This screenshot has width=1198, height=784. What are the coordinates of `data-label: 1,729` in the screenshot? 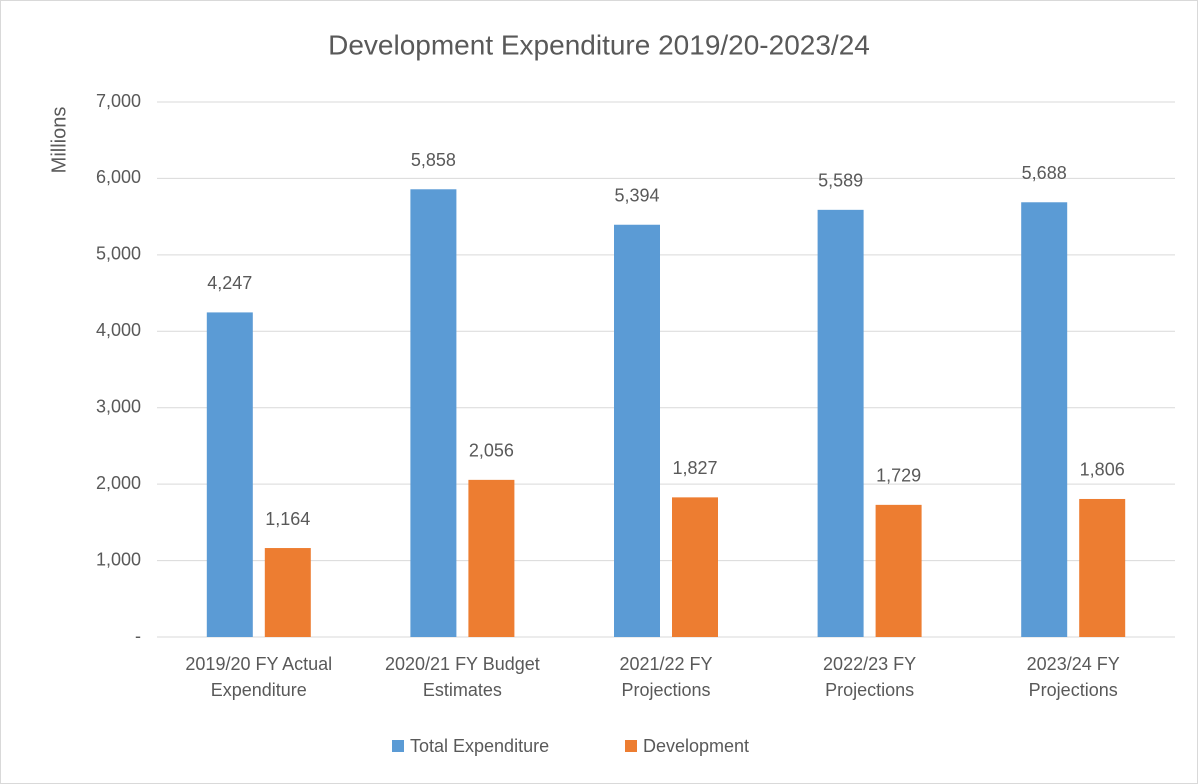 It's located at (898, 476).